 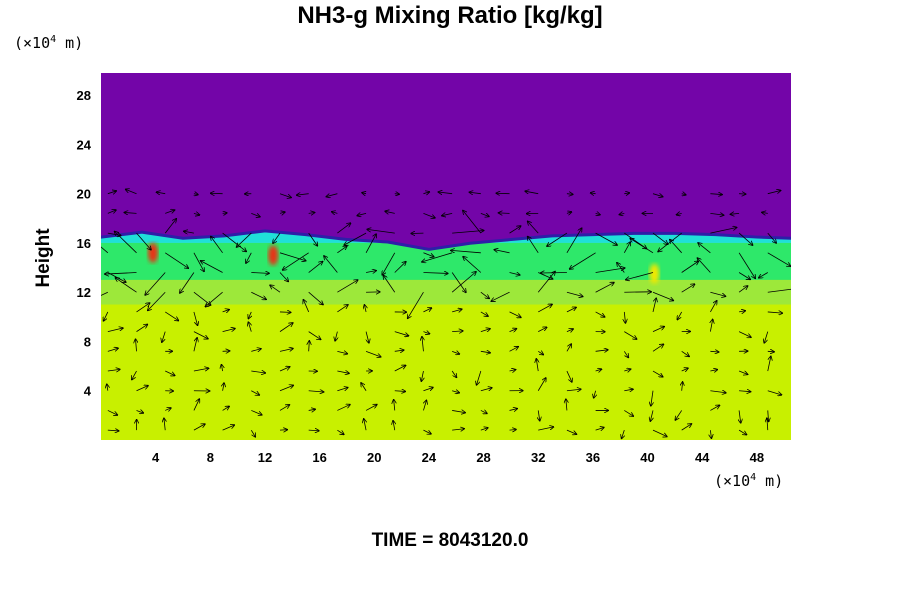 What do you see at coordinates (84, 95) in the screenshot?
I see `y-tick-label: 28` at bounding box center [84, 95].